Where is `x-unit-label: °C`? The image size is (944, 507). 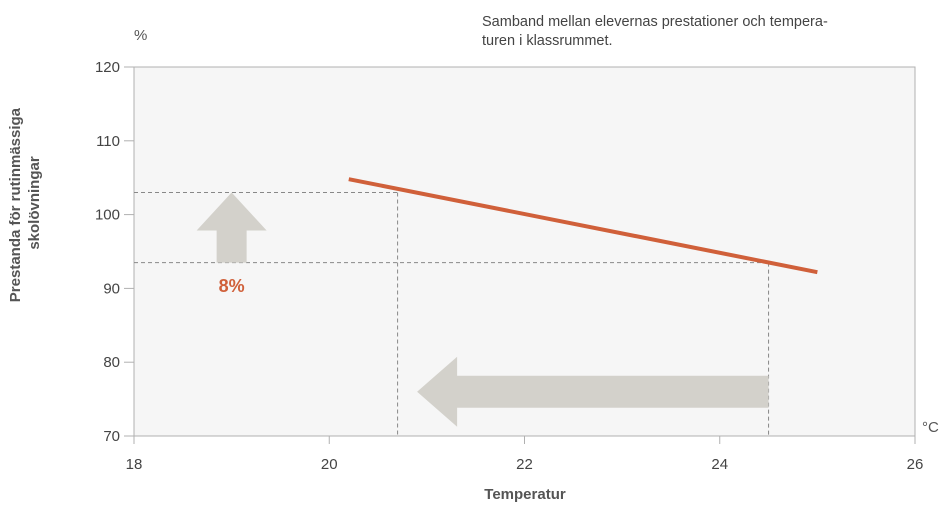
x-unit-label: °C is located at coordinates (930, 427).